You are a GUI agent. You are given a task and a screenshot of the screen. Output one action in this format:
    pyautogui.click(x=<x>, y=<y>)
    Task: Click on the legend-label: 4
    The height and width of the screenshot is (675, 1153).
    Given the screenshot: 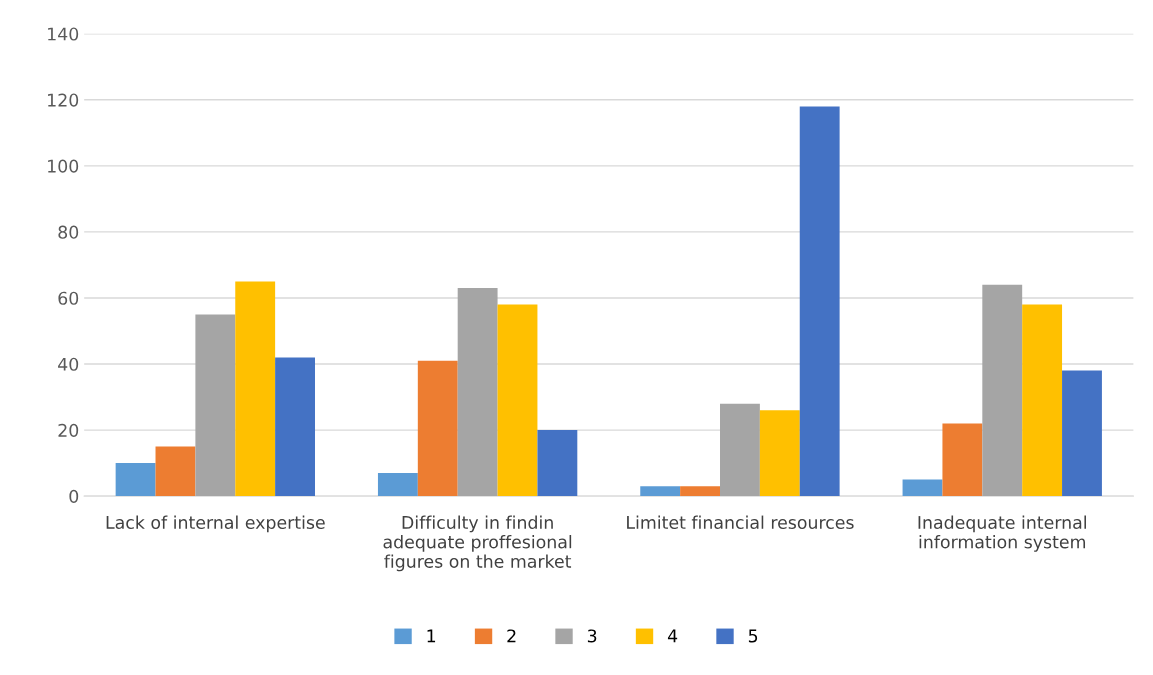 What is the action you would take?
    pyautogui.click(x=672, y=636)
    